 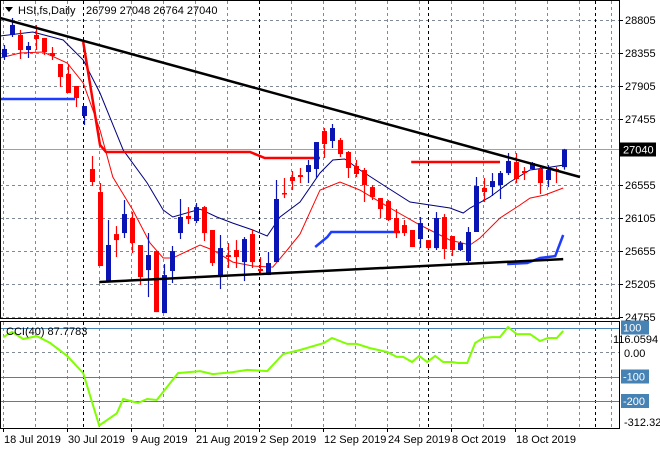 What do you see at coordinates (152, 11) in the screenshot?
I see `ohlc-readout: 26799 27048 26764 27040` at bounding box center [152, 11].